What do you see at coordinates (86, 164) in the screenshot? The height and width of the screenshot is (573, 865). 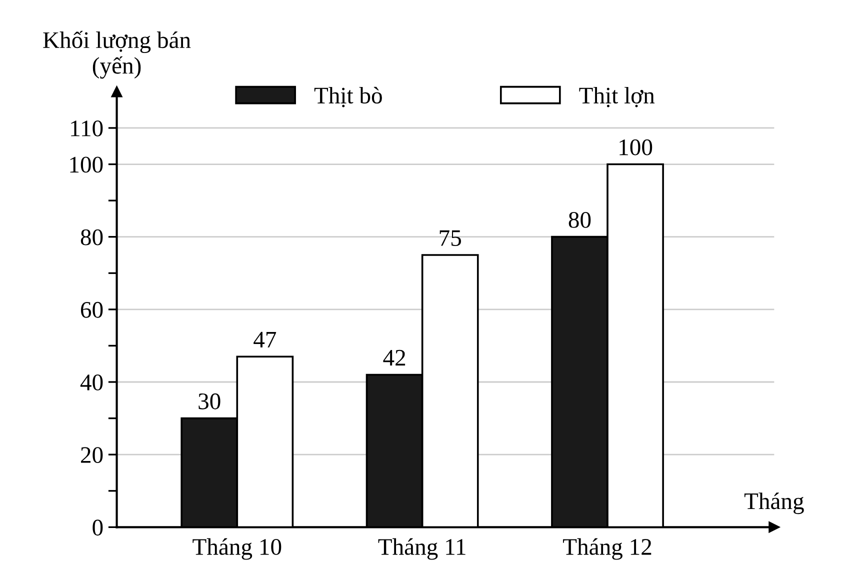 I see `y-tick-label: 100` at bounding box center [86, 164].